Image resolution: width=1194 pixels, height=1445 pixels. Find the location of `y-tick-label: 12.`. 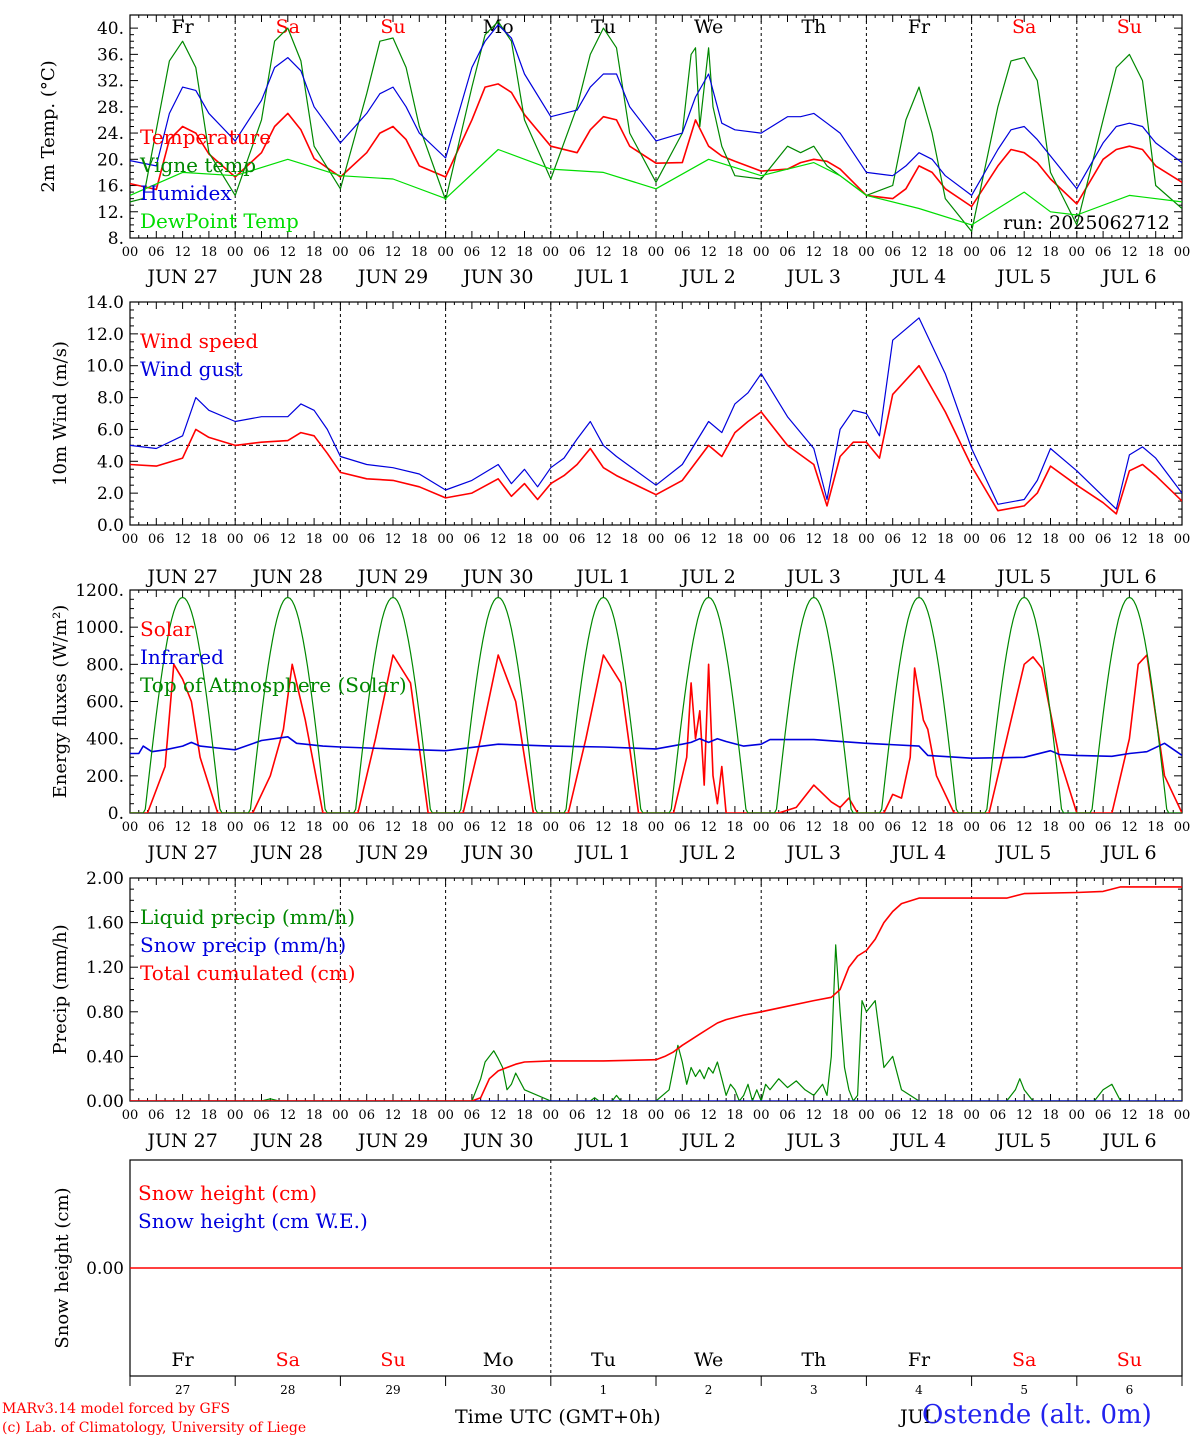

y-tick-label: 12. is located at coordinates (110, 213).